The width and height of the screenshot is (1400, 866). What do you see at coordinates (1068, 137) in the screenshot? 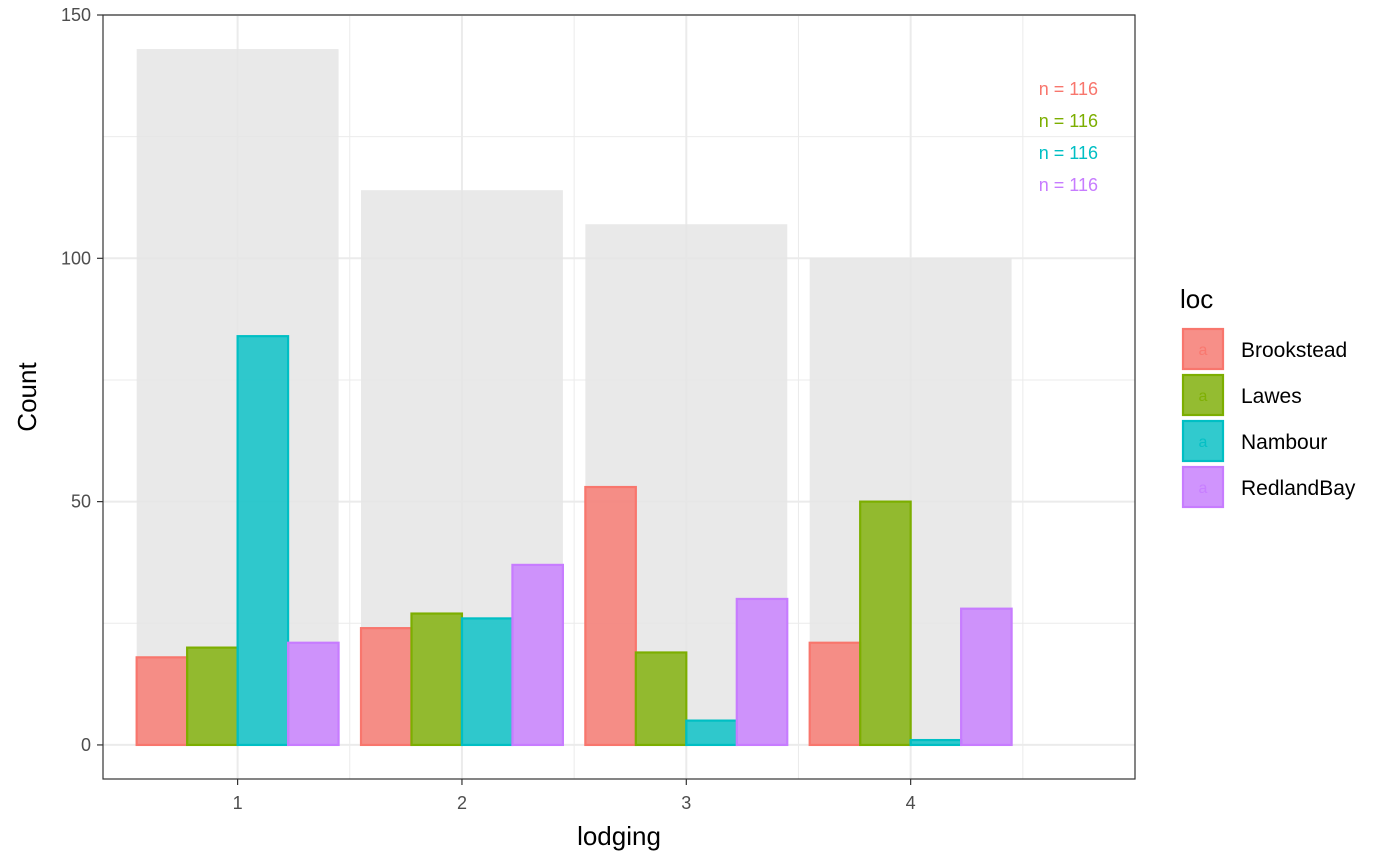
I see `count-annotations: n = 116 n = 116 n = 116 n = 116` at bounding box center [1068, 137].